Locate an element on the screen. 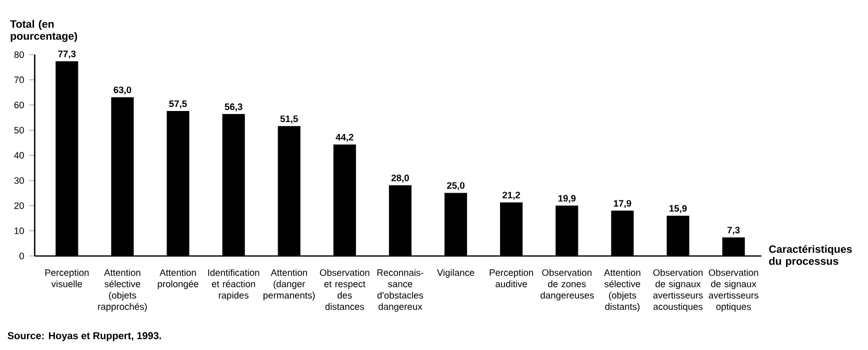 This screenshot has width=868, height=350. x-tick-label: Identification et réaction rapides is located at coordinates (234, 284).